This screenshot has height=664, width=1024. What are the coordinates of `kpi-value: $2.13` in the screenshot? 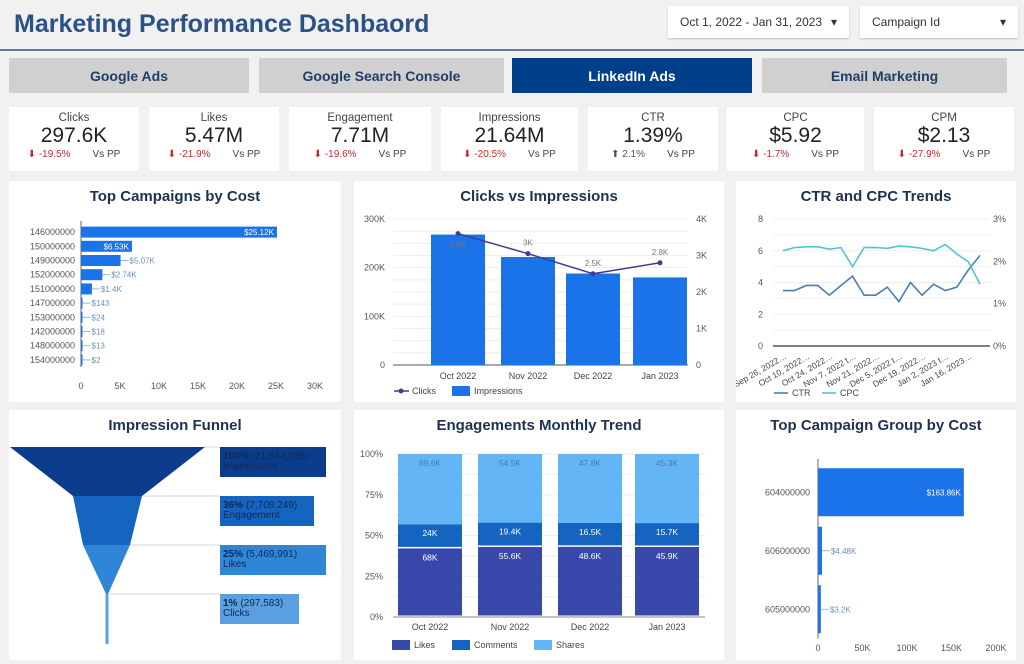 It's located at (944, 135).